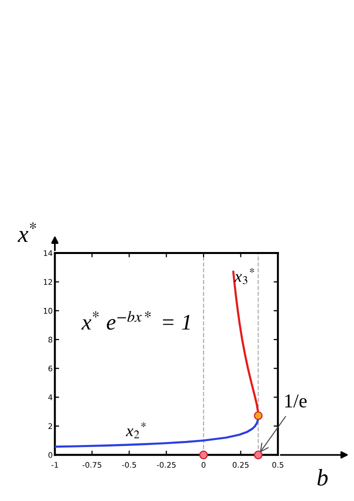  Describe the element at coordinates (296, 401) in the screenshot. I see `ref-line-label: 1/e` at that location.